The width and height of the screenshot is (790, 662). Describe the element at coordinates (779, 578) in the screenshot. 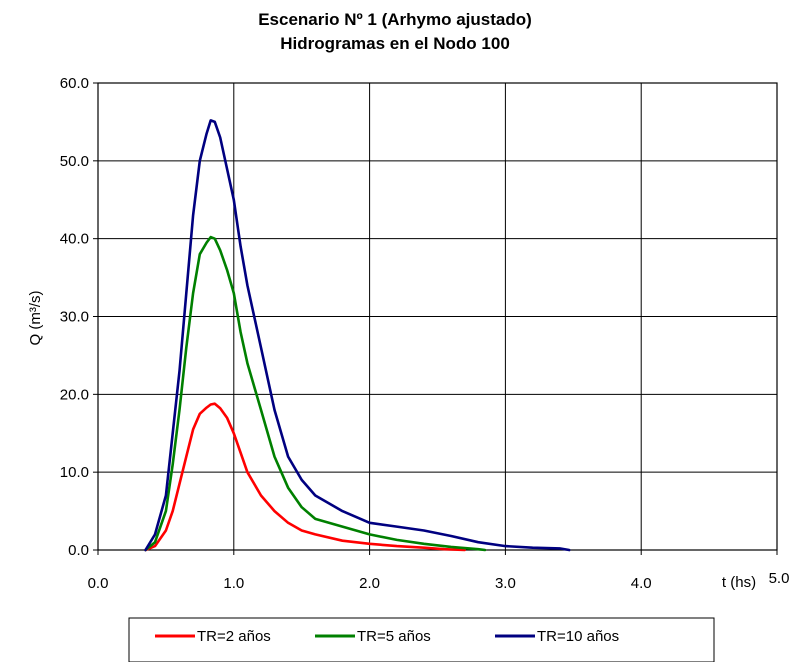

I see `x-tick-label: 5.0` at that location.